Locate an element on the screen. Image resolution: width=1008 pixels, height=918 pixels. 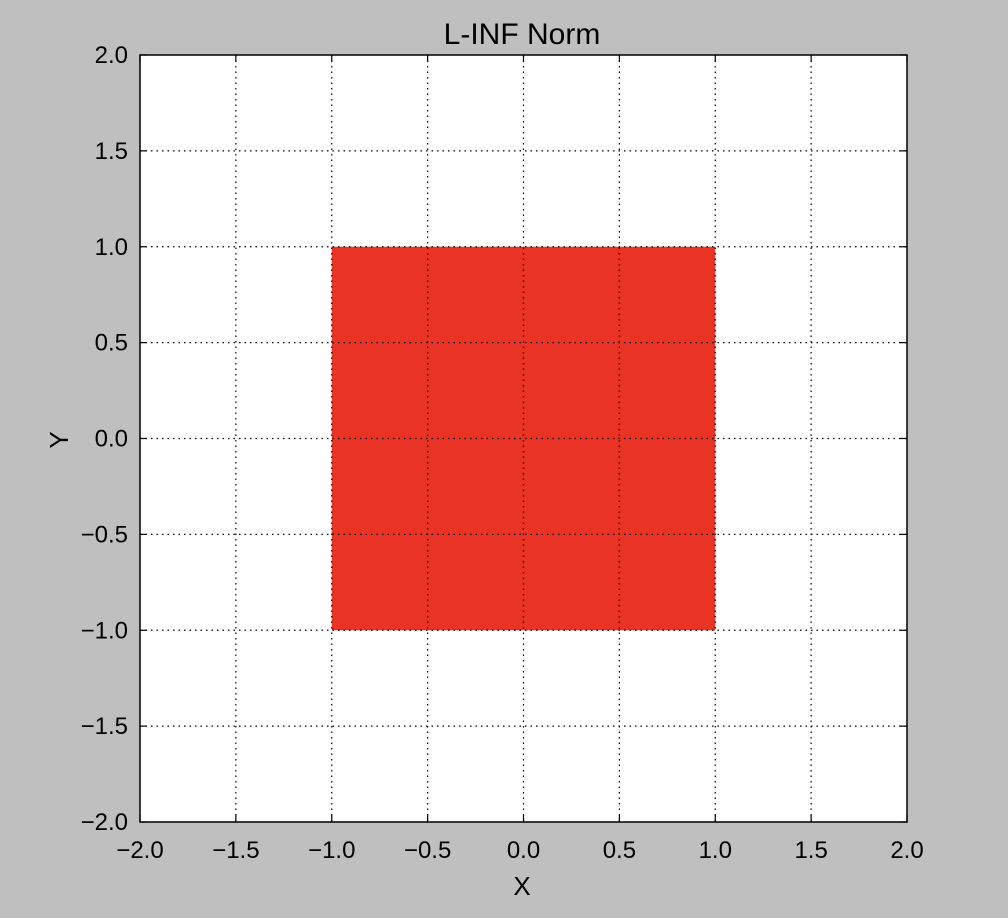
y-tick-label: 1.5 is located at coordinates (111, 151).